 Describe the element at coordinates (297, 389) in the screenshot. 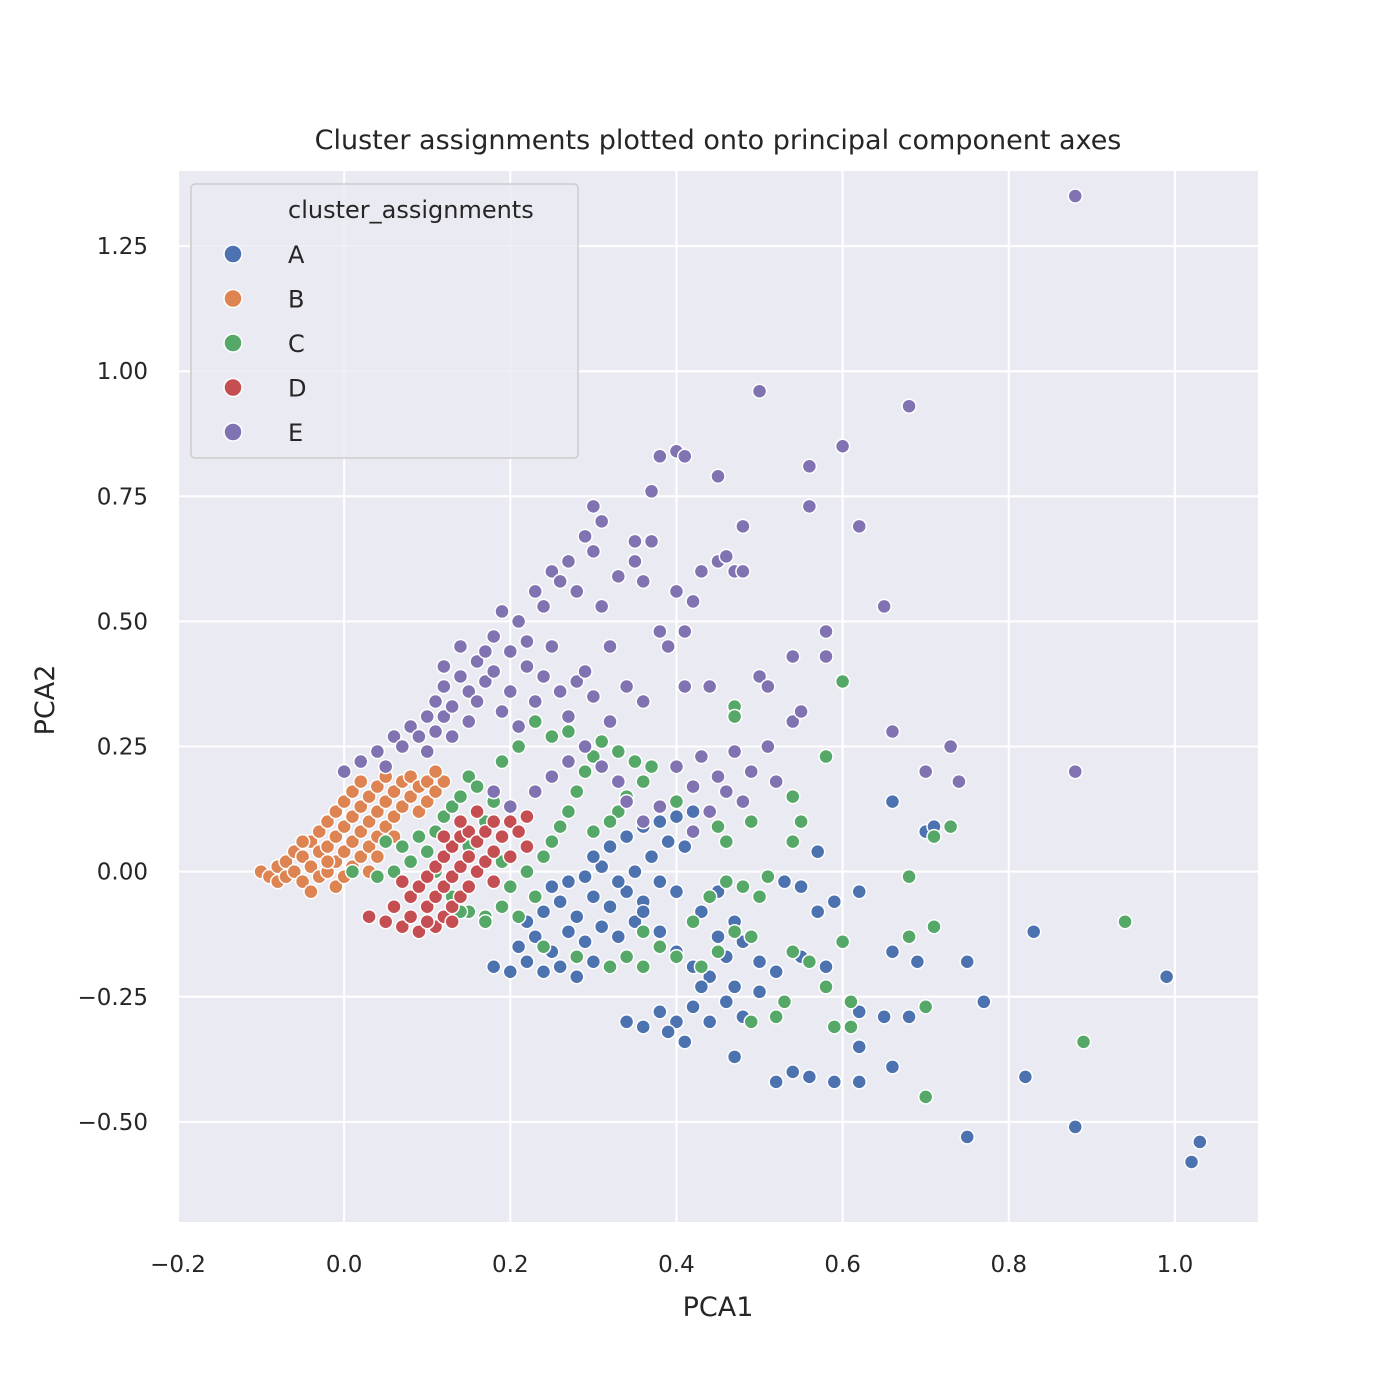

I see `legend-label: D` at that location.